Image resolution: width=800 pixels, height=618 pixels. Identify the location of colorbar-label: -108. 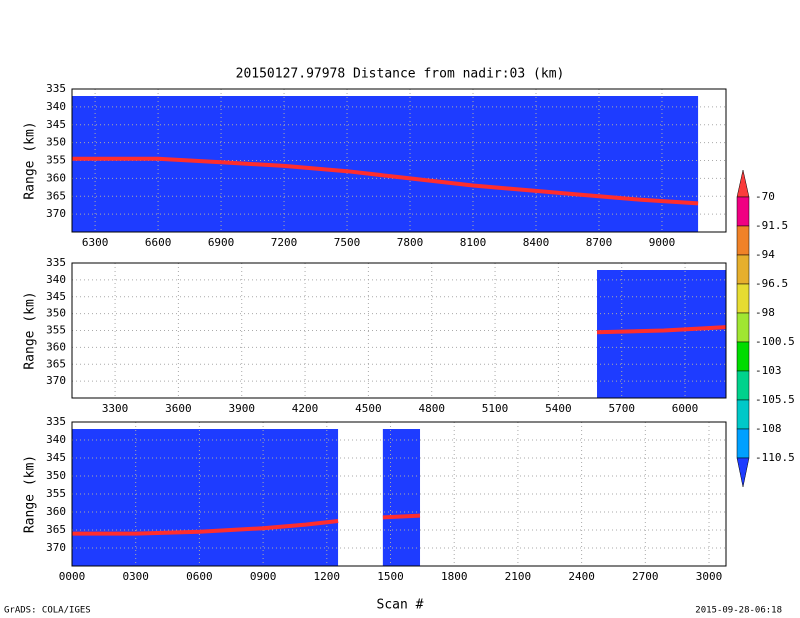
(768, 428).